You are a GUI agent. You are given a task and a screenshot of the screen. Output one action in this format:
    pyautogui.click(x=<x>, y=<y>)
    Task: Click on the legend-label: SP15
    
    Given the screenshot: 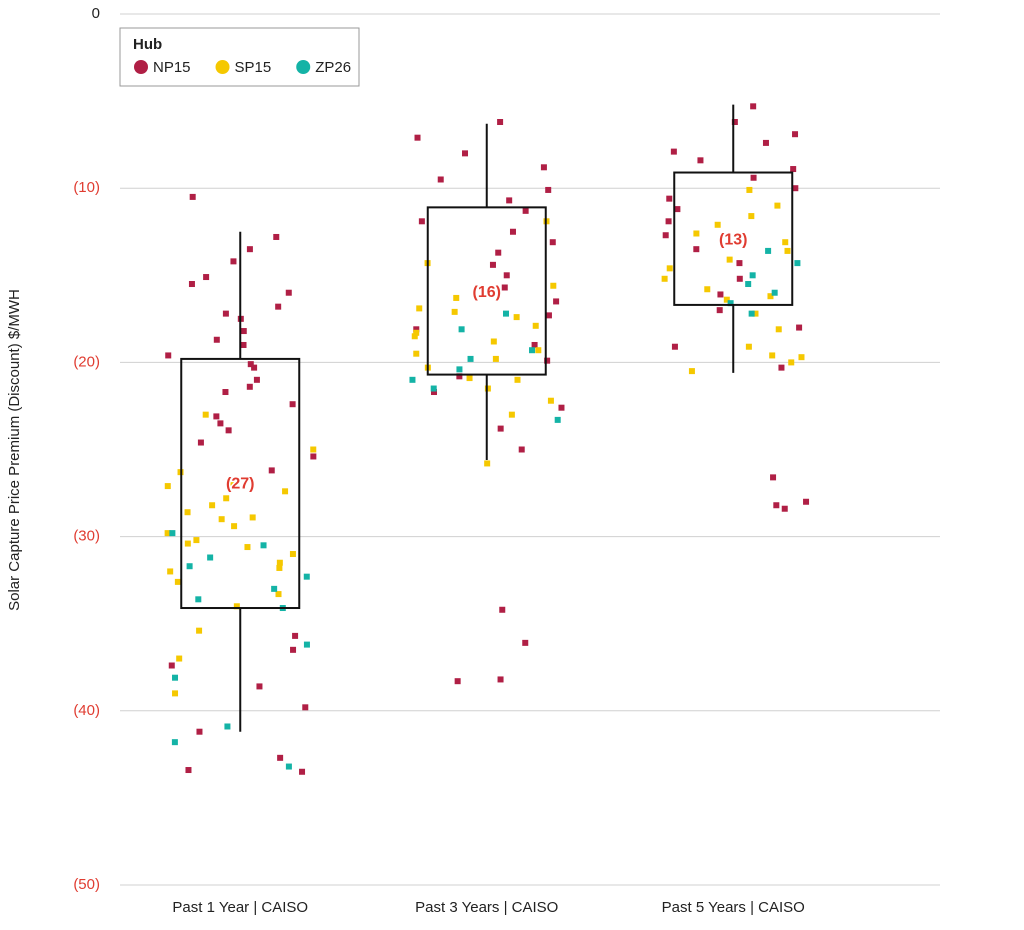 What is the action you would take?
    pyautogui.click(x=253, y=67)
    